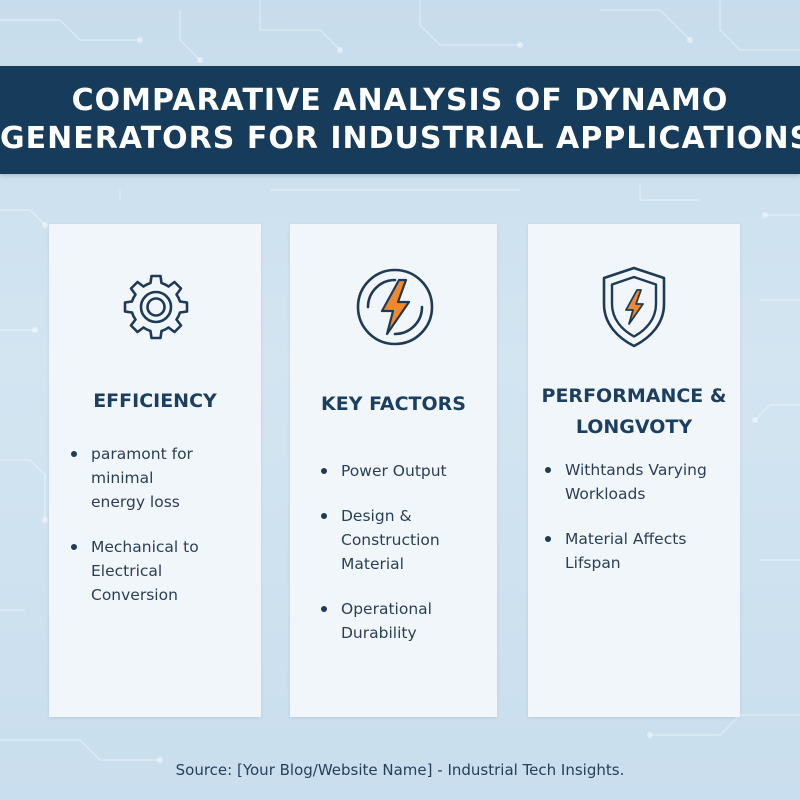 The image size is (800, 800). I want to click on bullet-line: Power Output, so click(394, 471).